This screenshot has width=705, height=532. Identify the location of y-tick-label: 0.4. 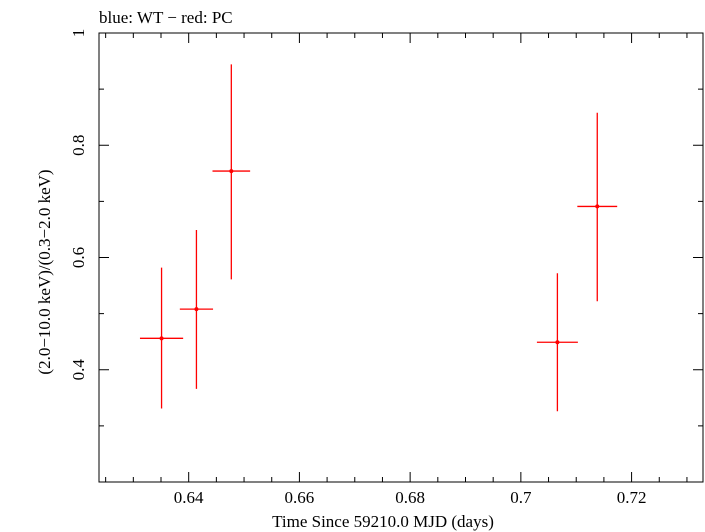
(78, 370).